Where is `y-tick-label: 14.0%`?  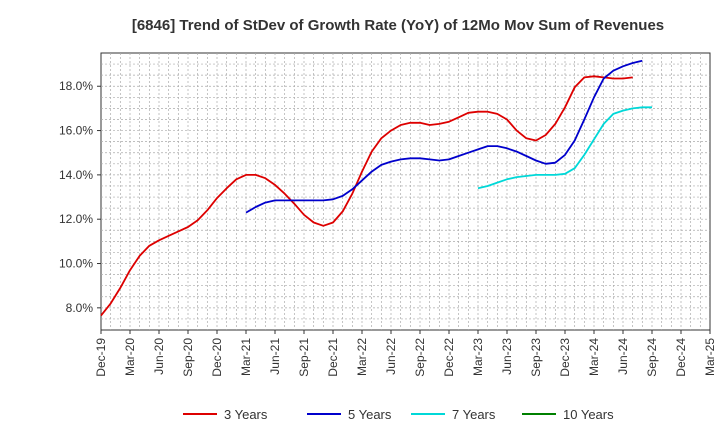 y-tick-label: 14.0% is located at coordinates (76, 175).